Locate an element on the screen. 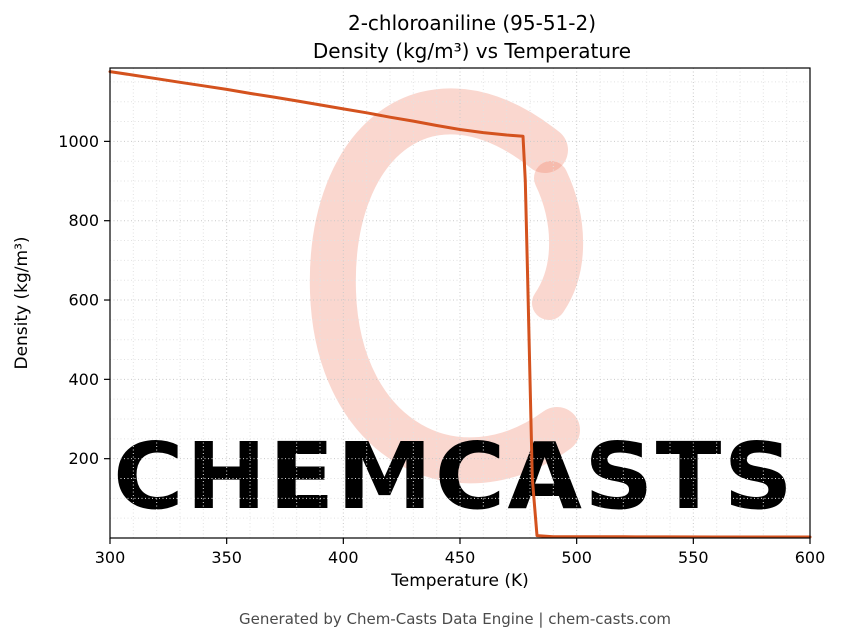 The width and height of the screenshot is (843, 644). chart-title: 2-chloroaniline (95-51-2) is located at coordinates (472, 23).